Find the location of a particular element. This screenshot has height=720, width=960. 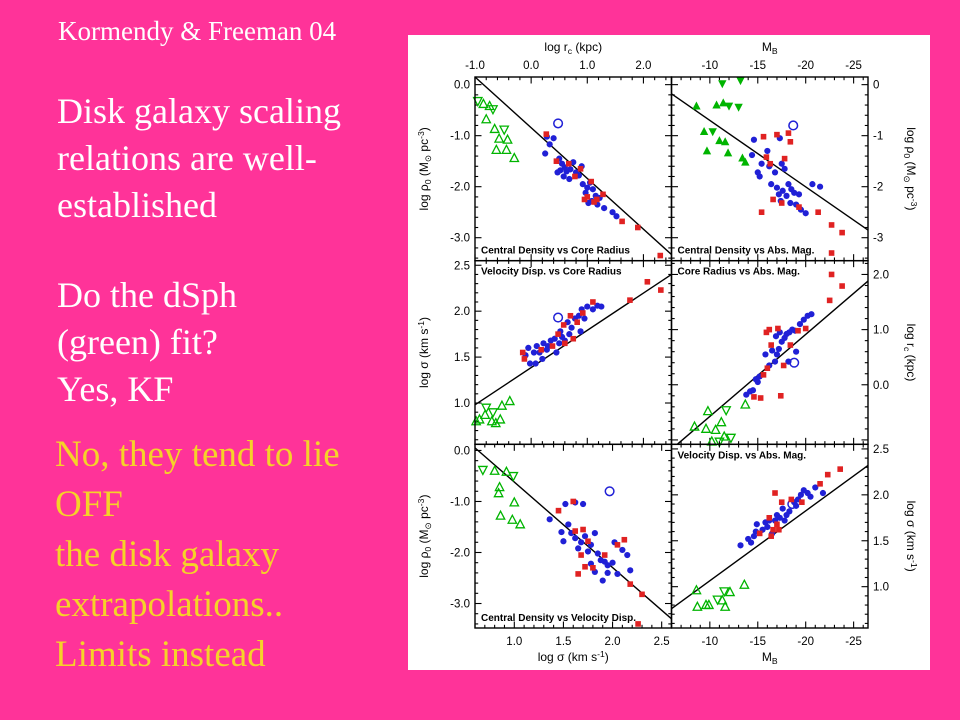

y-tick-label: 1.0 is located at coordinates (462, 404).